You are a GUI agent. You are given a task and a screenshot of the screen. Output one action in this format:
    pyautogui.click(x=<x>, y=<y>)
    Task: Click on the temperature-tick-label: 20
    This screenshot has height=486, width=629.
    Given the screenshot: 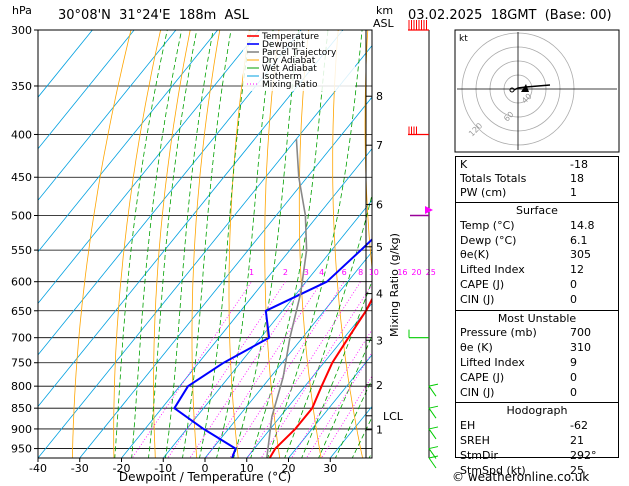 What is the action you would take?
    pyautogui.click(x=289, y=468)
    